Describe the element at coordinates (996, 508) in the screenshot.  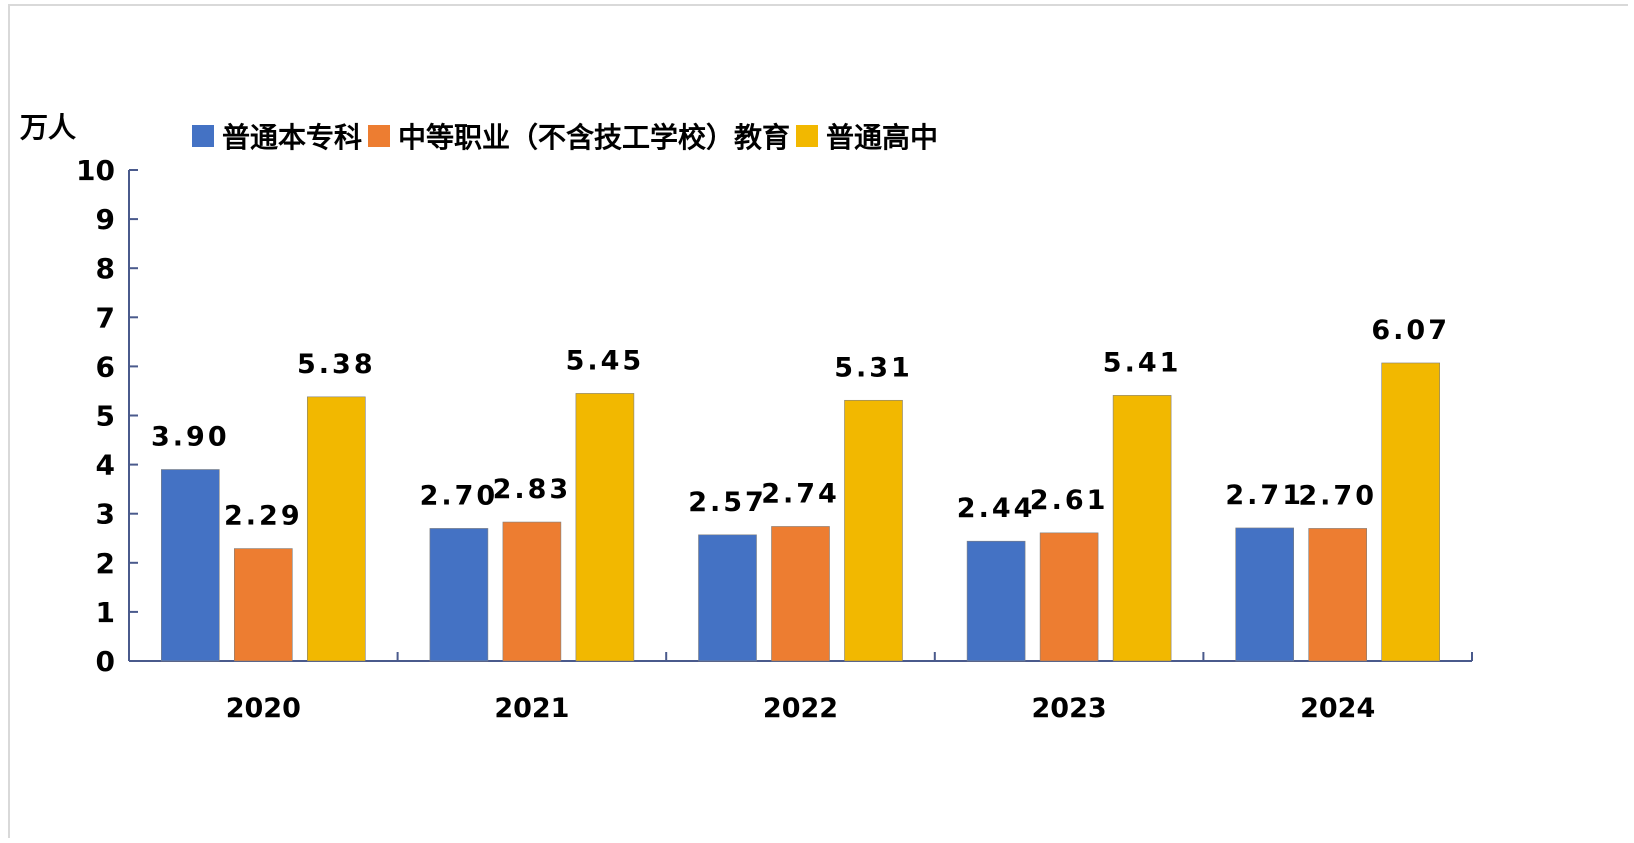
I see `data-label-series-0-2023: 2.44` at that location.